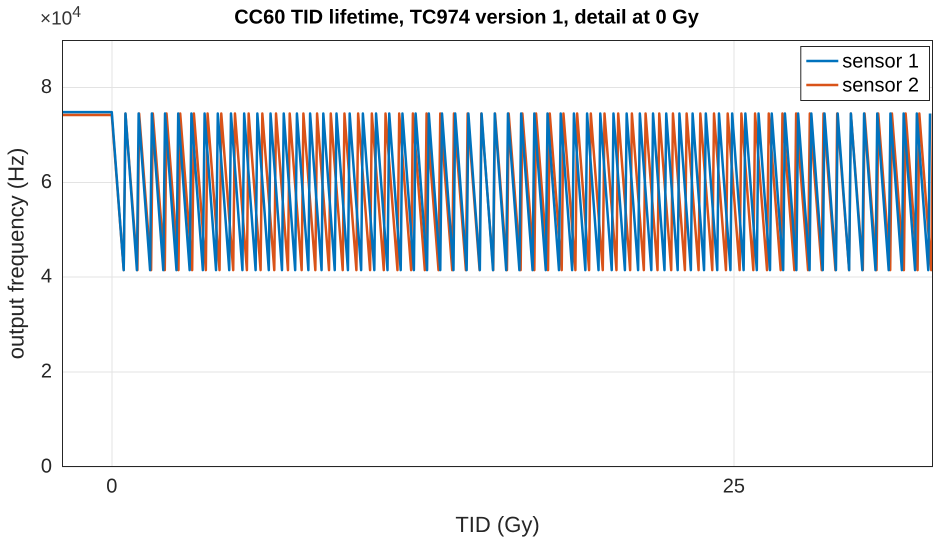  Describe the element at coordinates (46, 371) in the screenshot. I see `y-tick-label: 2` at that location.